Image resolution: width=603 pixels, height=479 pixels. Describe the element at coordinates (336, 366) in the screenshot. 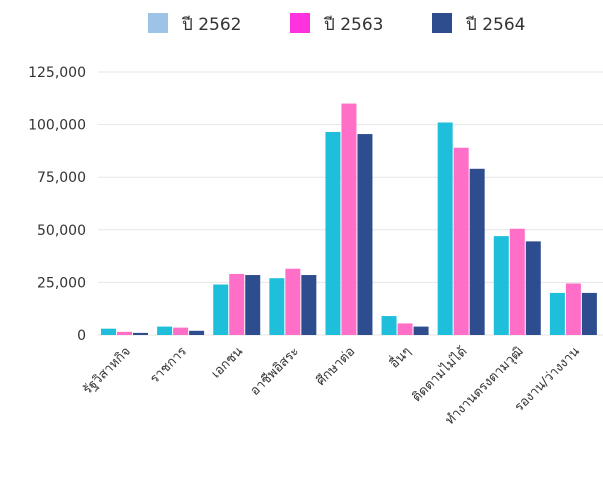

I see `x-tick-label: ศึกษาต่อ` at that location.